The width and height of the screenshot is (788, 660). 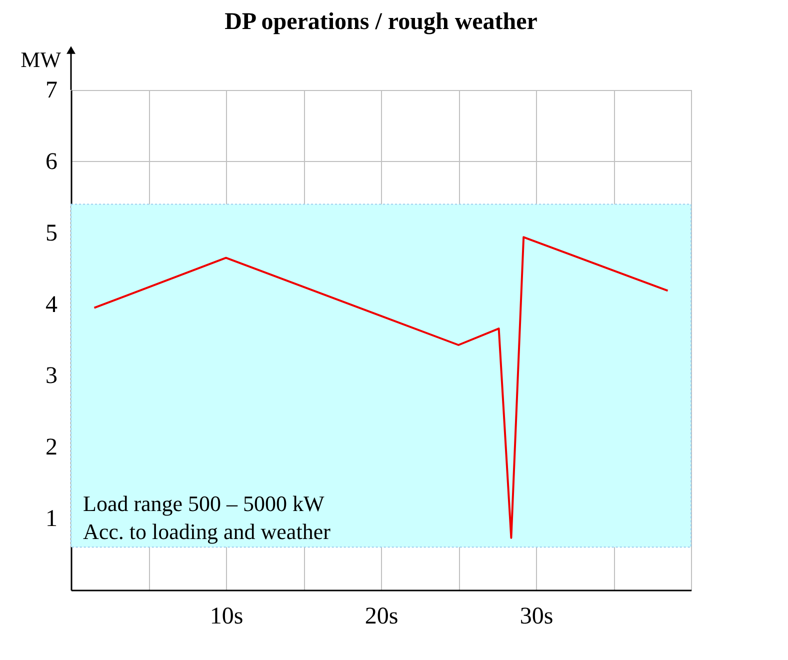 I want to click on y-tick-label: 2, so click(x=52, y=447).